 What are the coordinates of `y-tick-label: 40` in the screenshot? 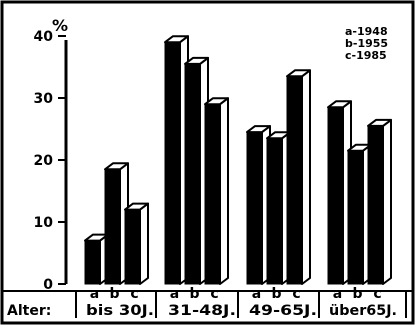 It's located at (44, 37).